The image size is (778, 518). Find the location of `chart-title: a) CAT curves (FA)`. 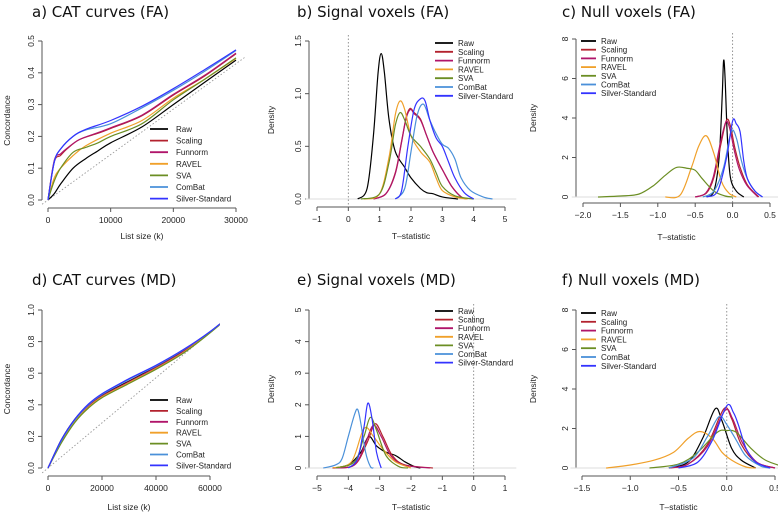

chart-title: a) CAT curves (FA) is located at coordinates (100, 12).